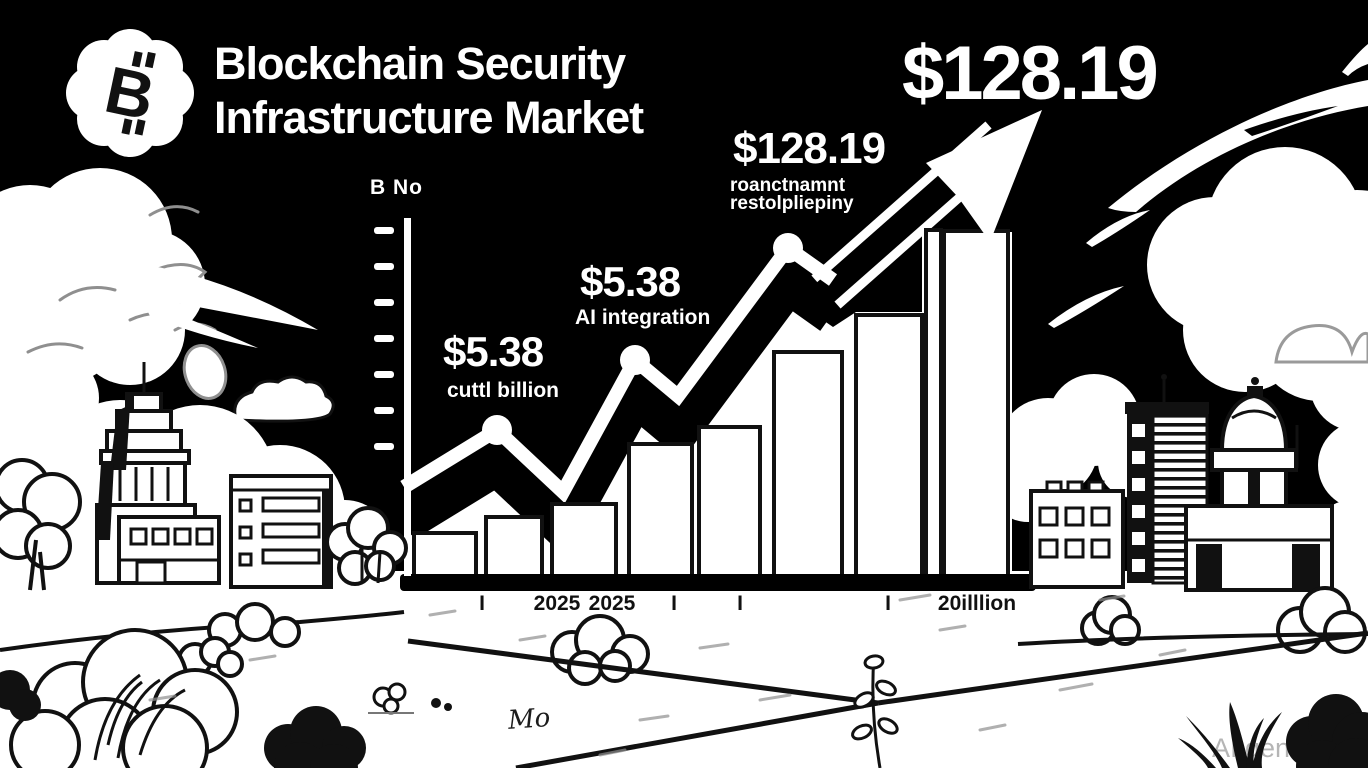  I want to click on bottom-left-leafy-bush, so click(124, 698).